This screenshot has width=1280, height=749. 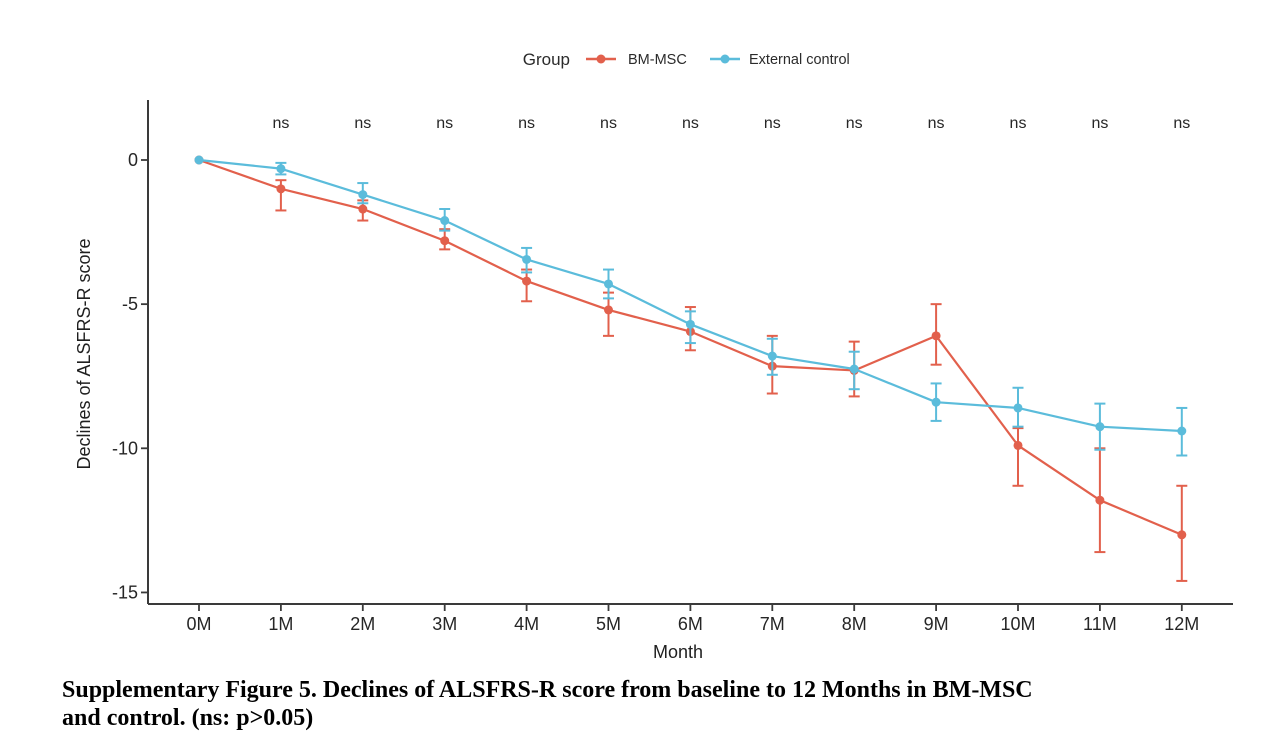 What do you see at coordinates (854, 624) in the screenshot?
I see `x-tick-label: 8M` at bounding box center [854, 624].